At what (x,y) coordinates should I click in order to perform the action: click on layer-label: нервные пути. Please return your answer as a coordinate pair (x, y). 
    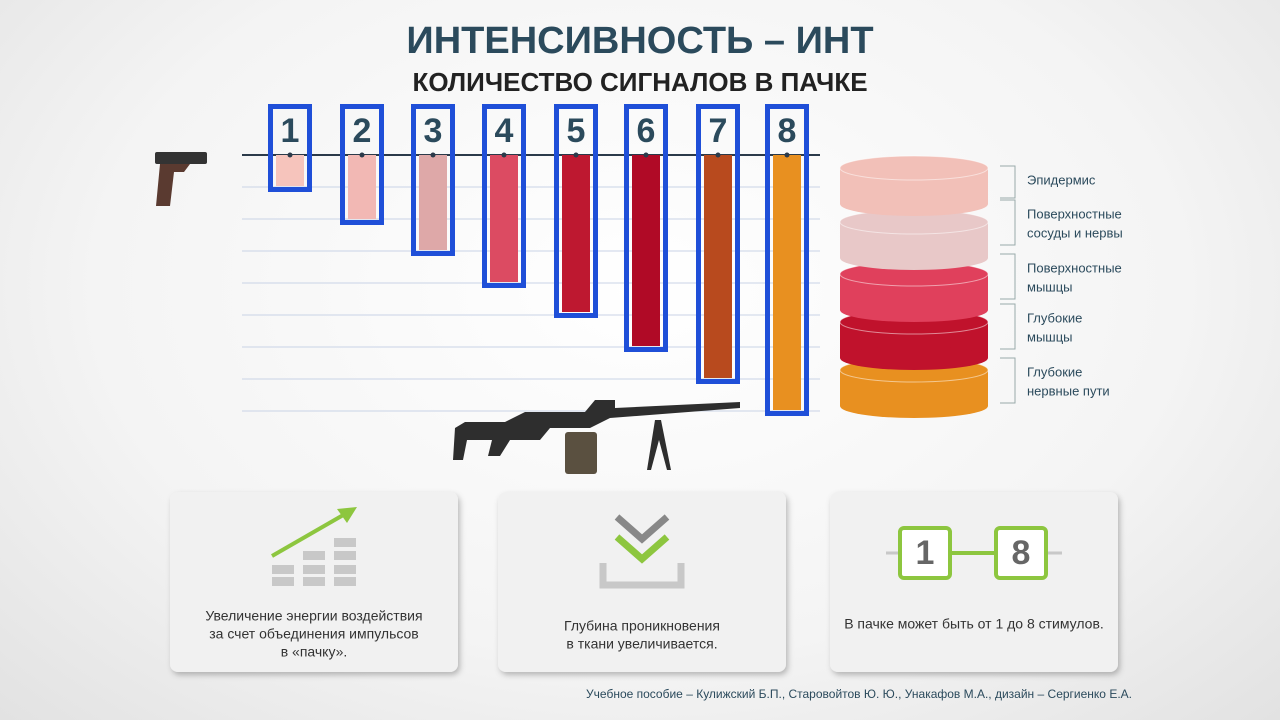
    Looking at the image, I should click on (1068, 390).